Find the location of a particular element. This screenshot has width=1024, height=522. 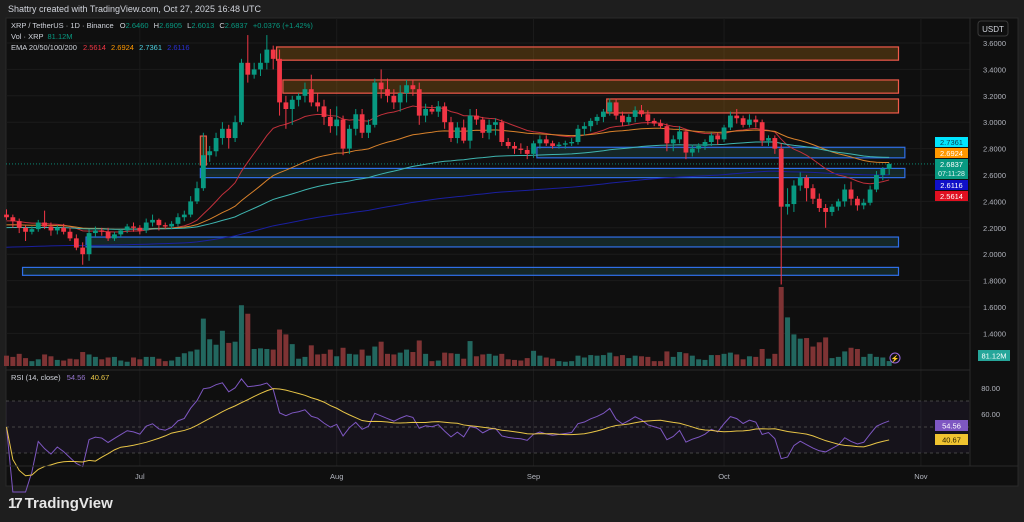

ema200-line is located at coordinates (448, 209).